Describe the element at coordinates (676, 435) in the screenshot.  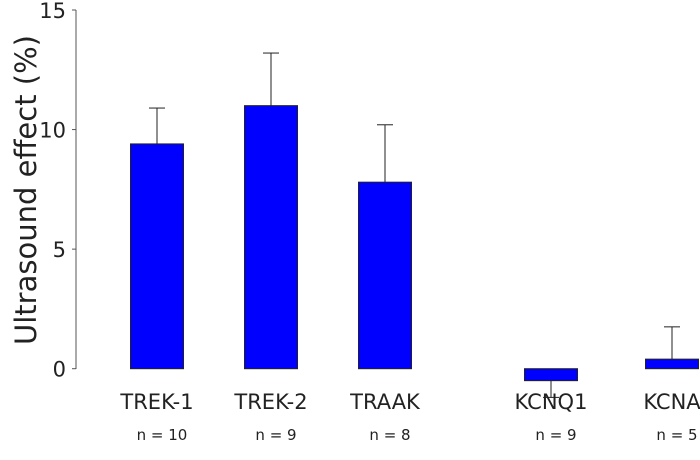
I see `n-label: n = 5` at that location.